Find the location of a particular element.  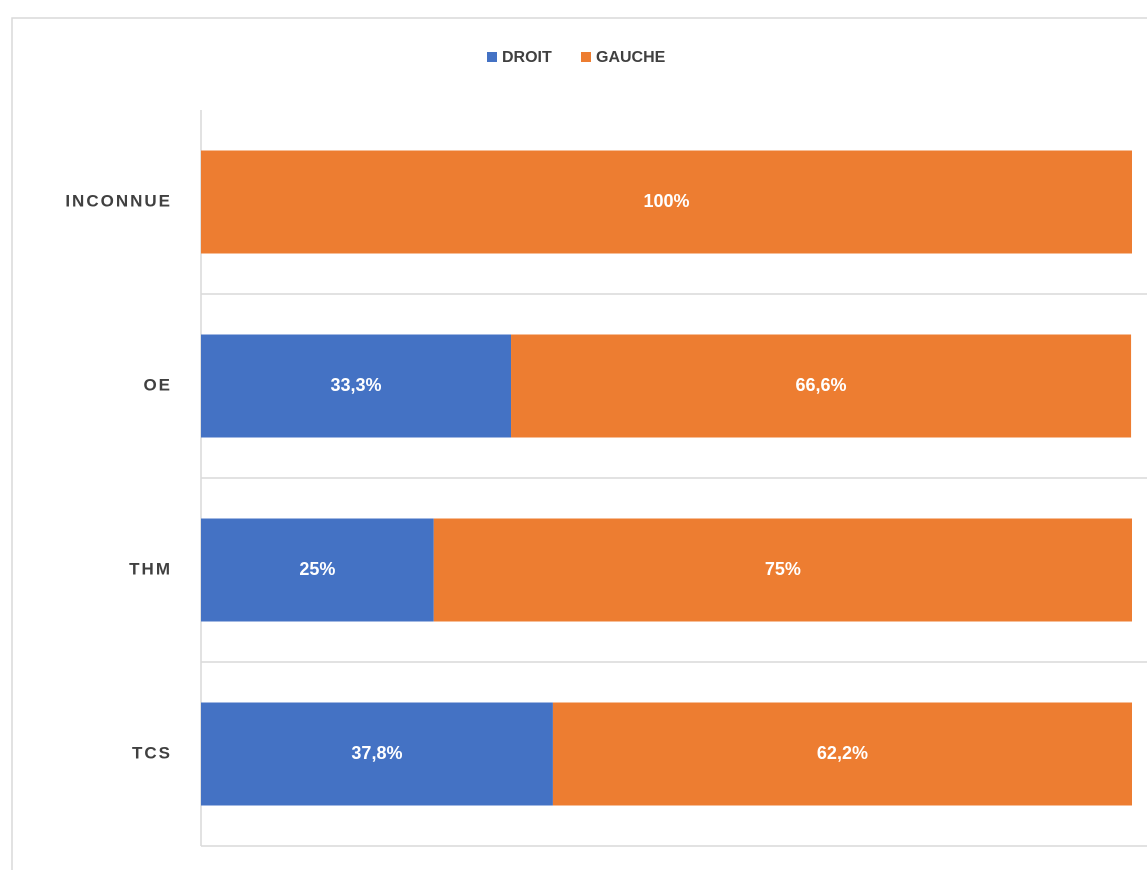

data-label: 66,6% is located at coordinates (821, 385).